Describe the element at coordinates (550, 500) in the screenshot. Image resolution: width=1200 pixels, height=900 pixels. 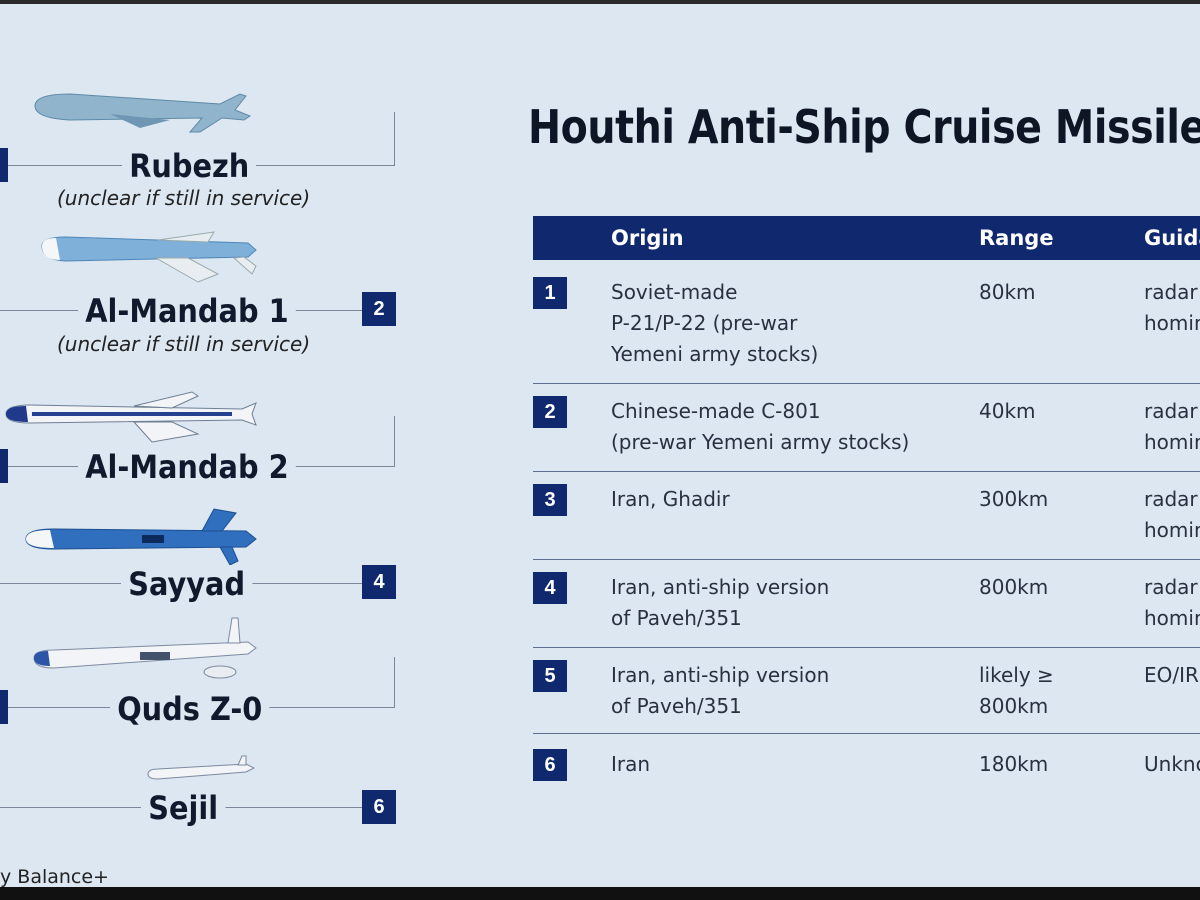
I see `row-number-badge: 3` at that location.